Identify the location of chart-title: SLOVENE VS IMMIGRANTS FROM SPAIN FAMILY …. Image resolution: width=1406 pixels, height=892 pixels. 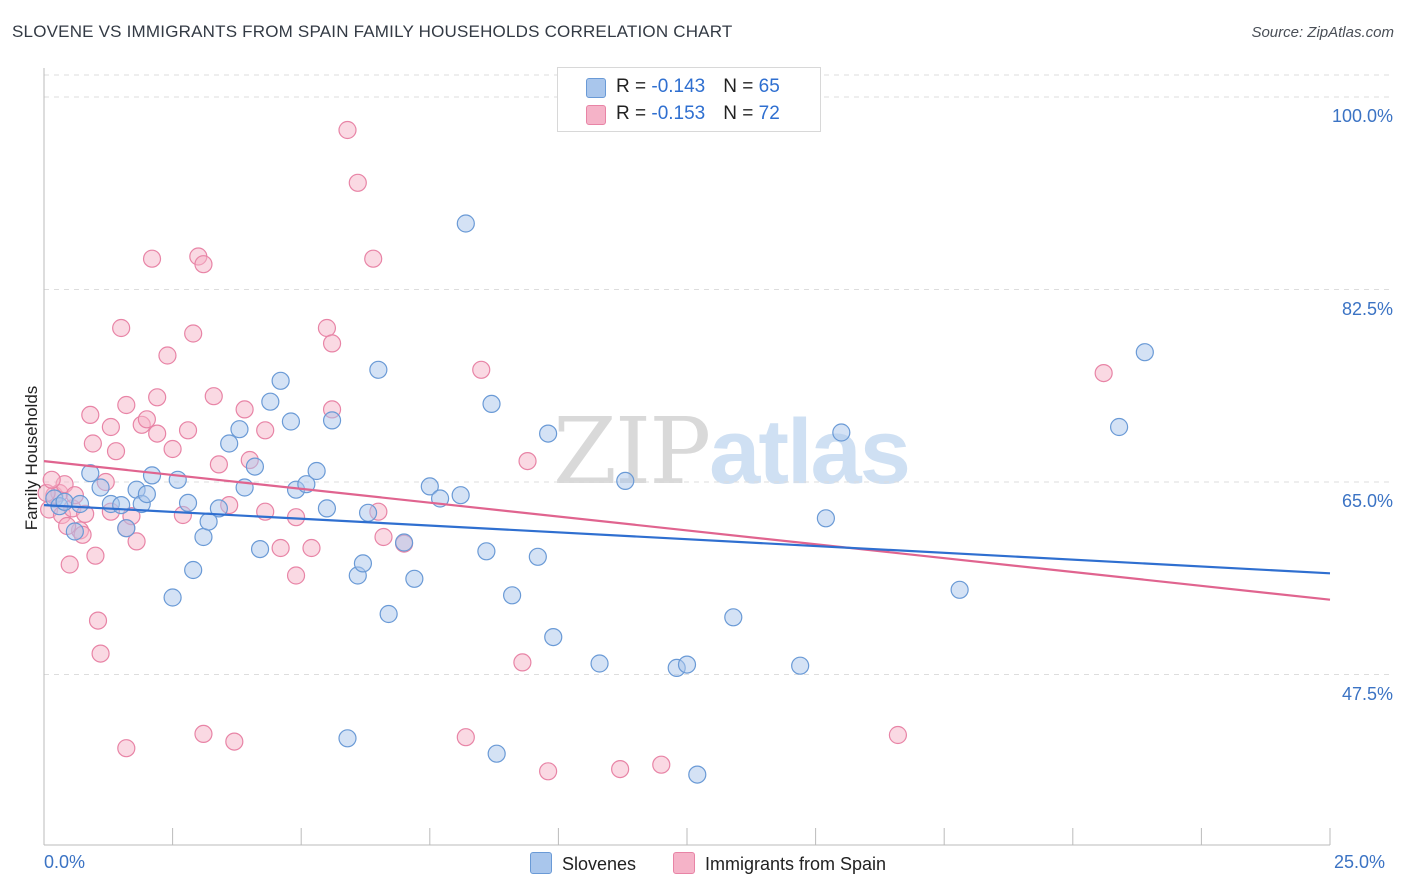
(372, 31).